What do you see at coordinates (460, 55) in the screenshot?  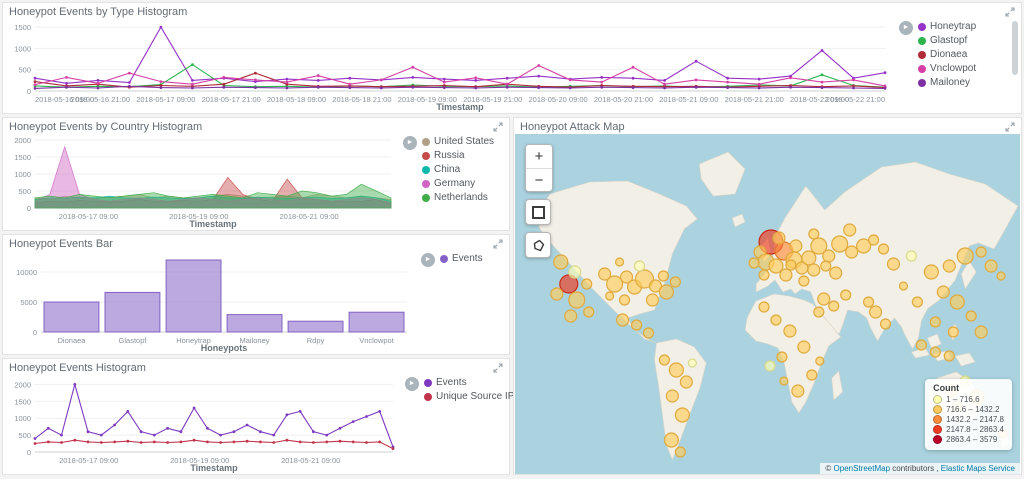 I see `line-series-Honeytrap` at bounding box center [460, 55].